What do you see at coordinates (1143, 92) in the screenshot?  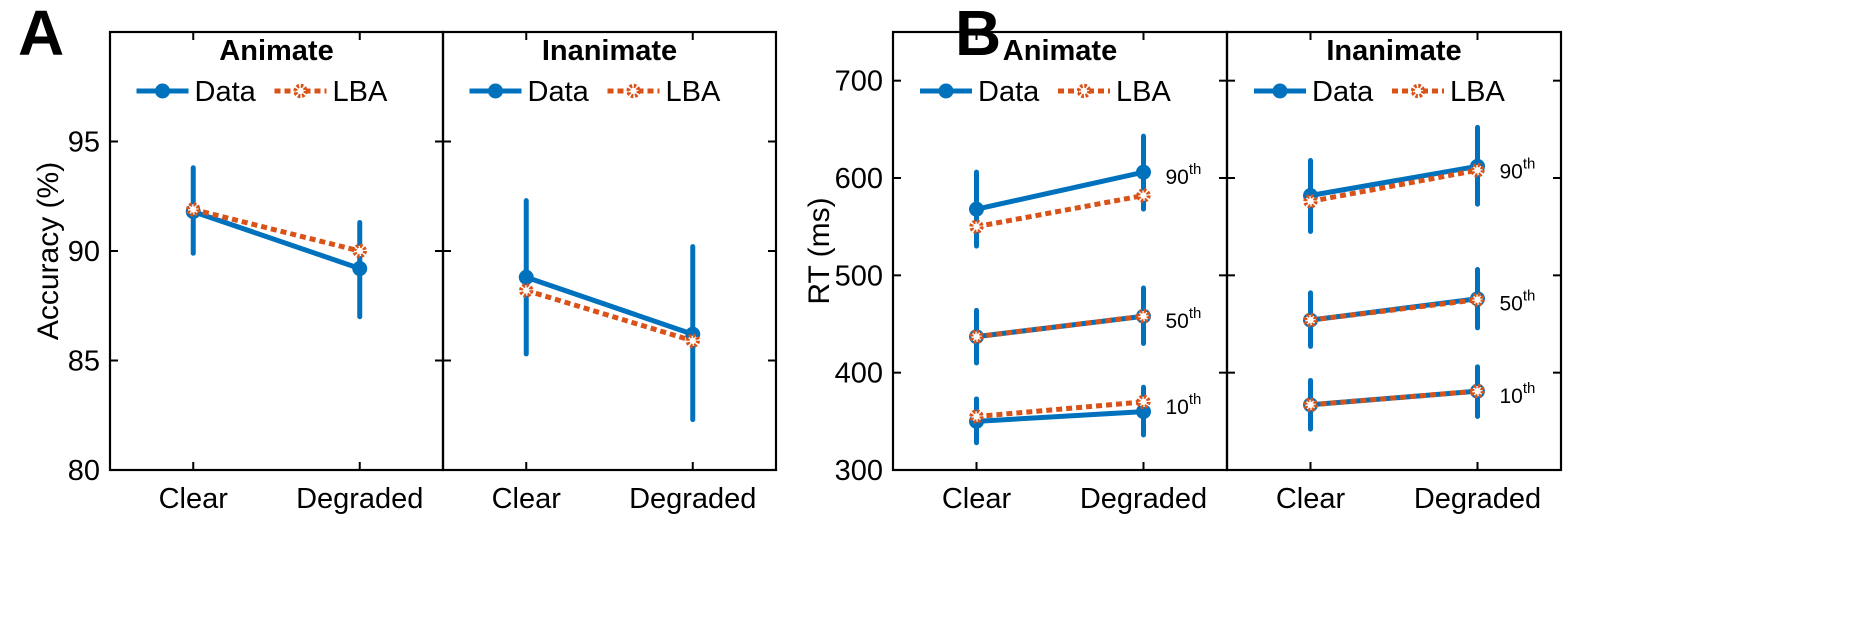 I see `panel-b-animate-legend-lba-label: LBA` at bounding box center [1143, 92].